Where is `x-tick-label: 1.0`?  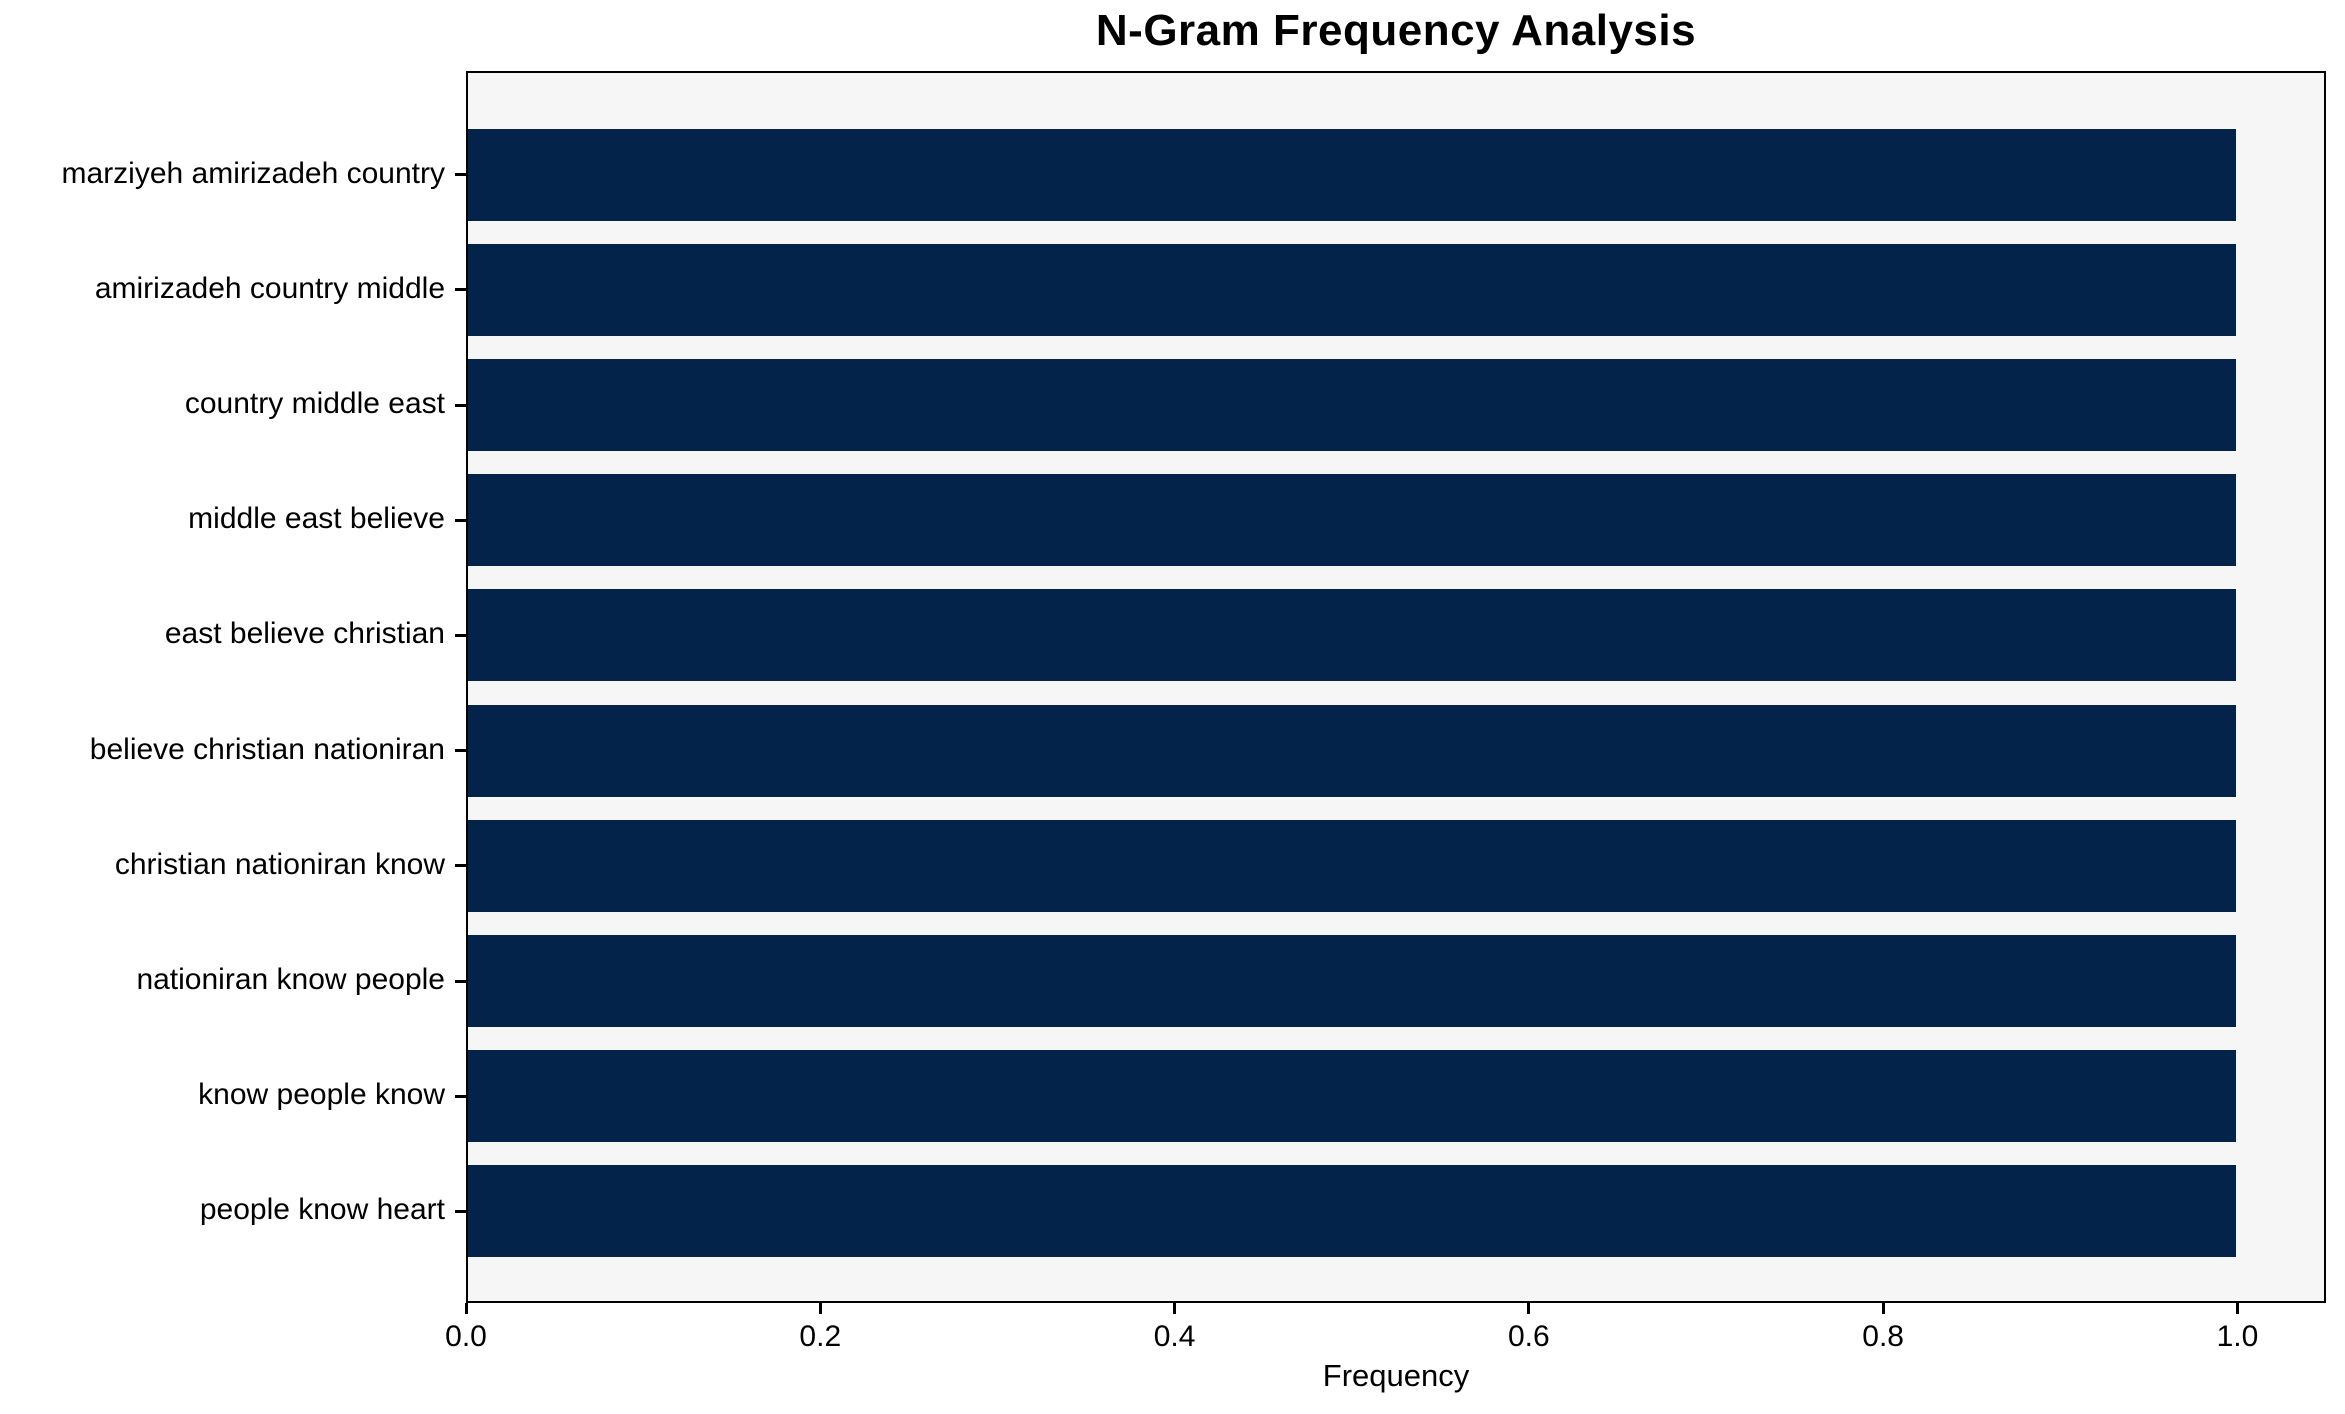
x-tick-label: 1.0 is located at coordinates (2237, 1336).